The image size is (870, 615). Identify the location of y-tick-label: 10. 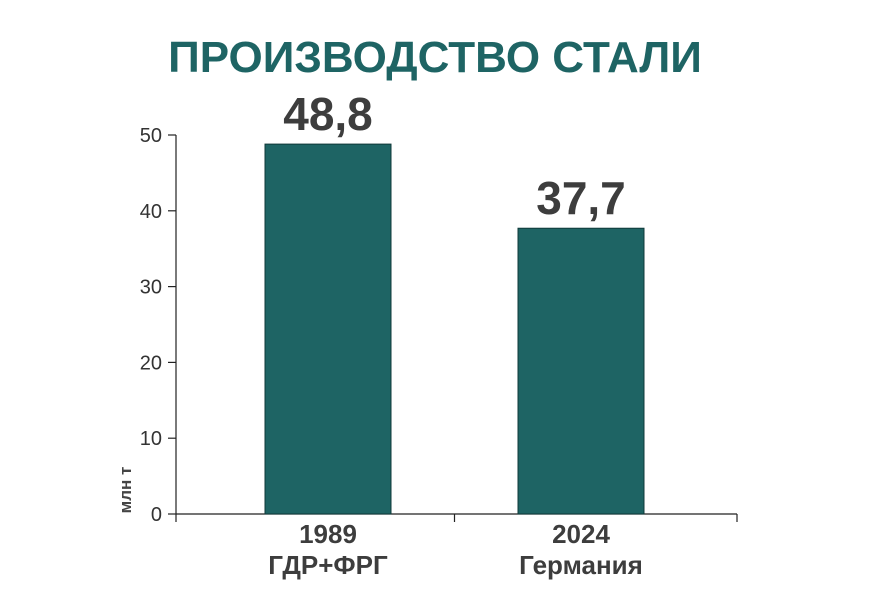
(151, 439).